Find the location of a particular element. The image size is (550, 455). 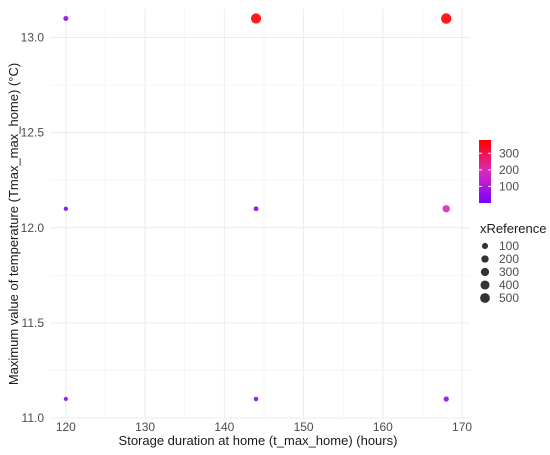

x-tick-label: 150 is located at coordinates (304, 427).